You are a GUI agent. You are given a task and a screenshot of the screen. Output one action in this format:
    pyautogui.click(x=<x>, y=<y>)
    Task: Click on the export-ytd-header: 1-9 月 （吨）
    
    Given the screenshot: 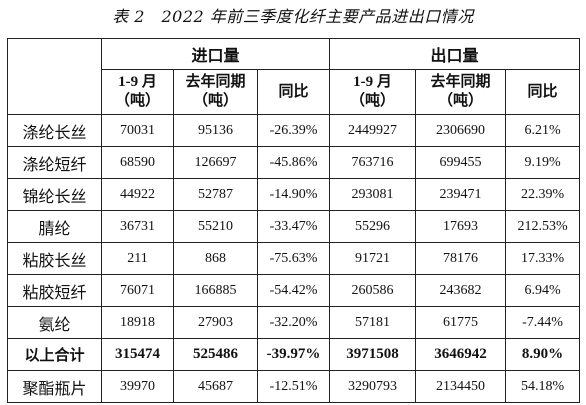 What is the action you would take?
    pyautogui.click(x=373, y=92)
    